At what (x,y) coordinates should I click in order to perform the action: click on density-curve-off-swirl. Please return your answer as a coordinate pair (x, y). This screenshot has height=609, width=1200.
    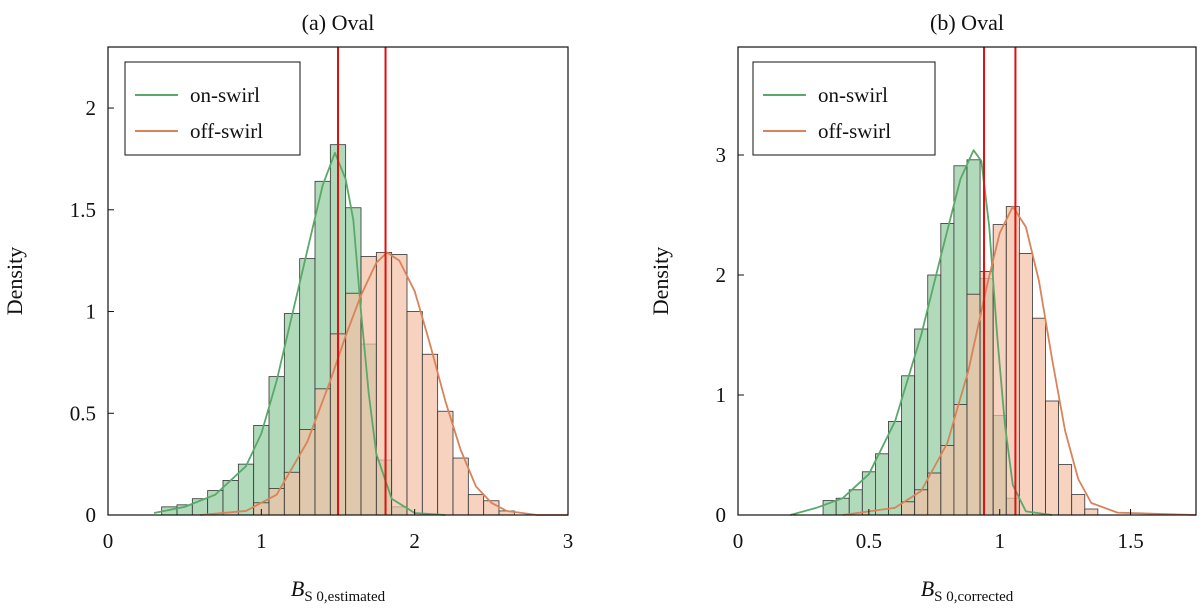
    Looking at the image, I should click on (383, 383).